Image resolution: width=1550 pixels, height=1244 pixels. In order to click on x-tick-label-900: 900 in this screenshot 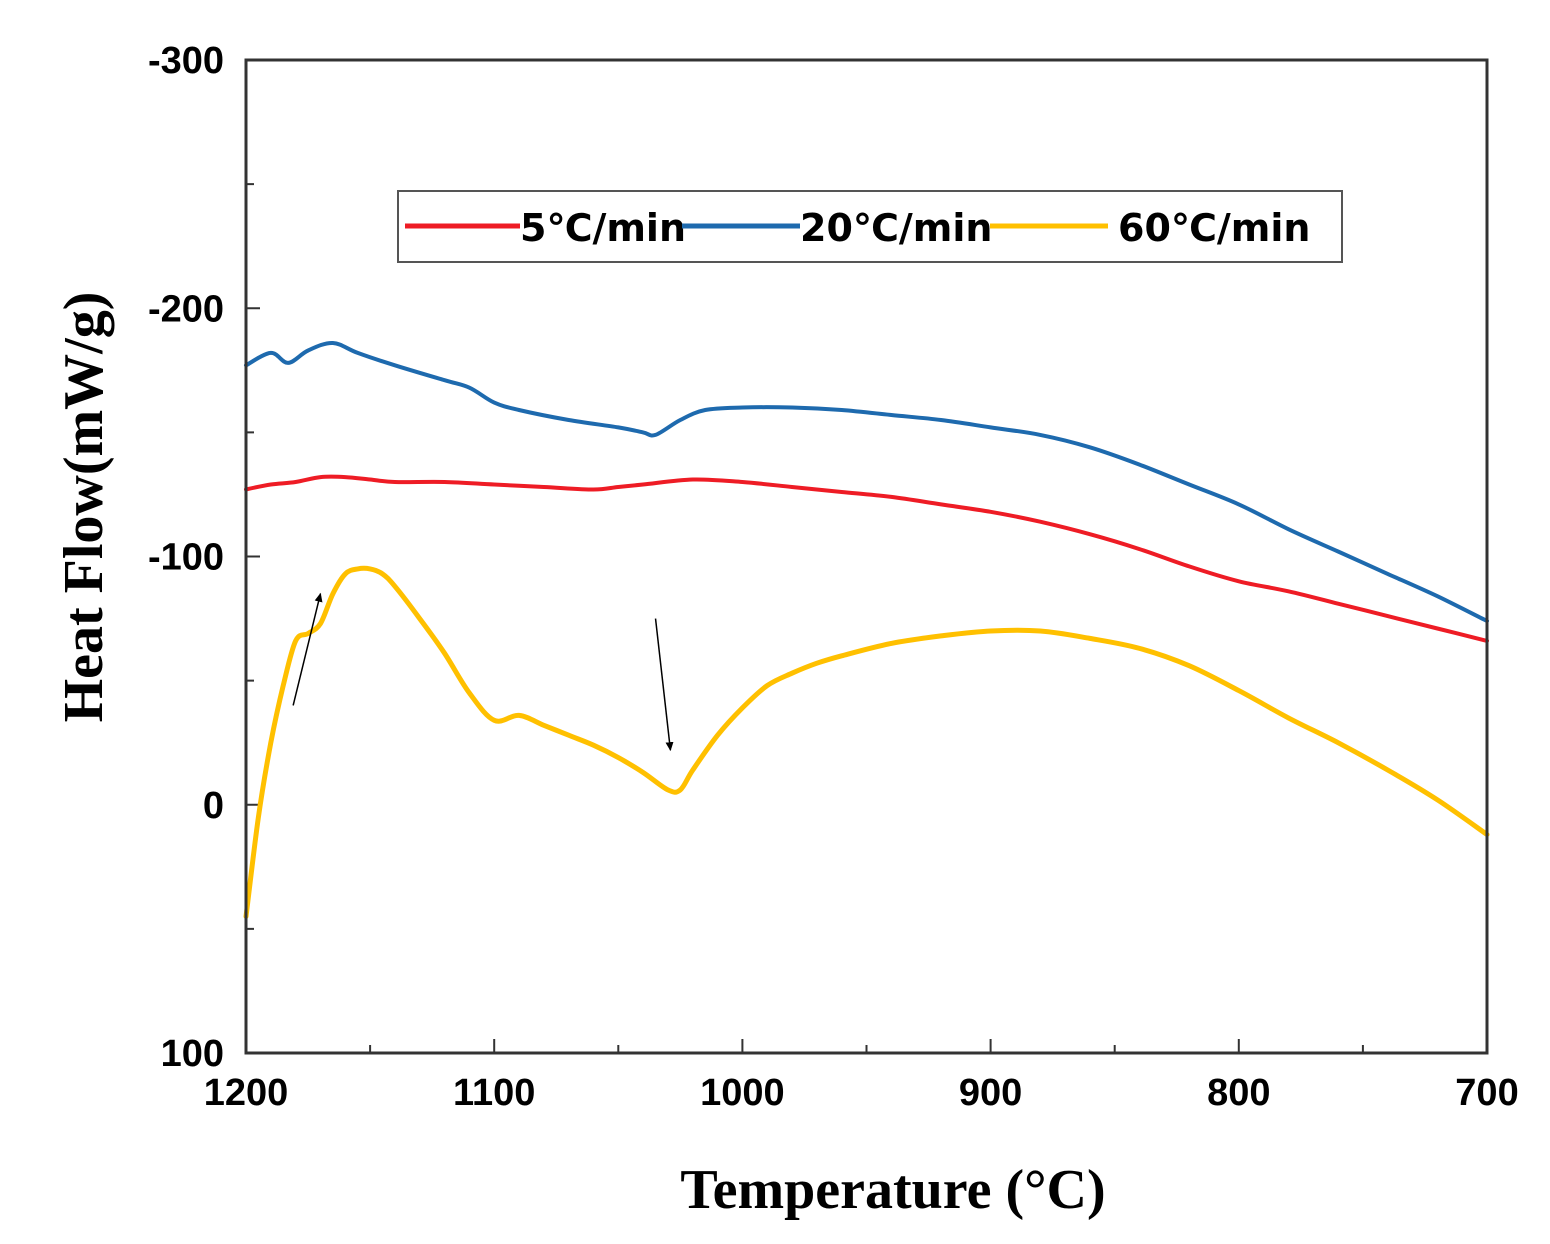, I will do `click(990, 1093)`.